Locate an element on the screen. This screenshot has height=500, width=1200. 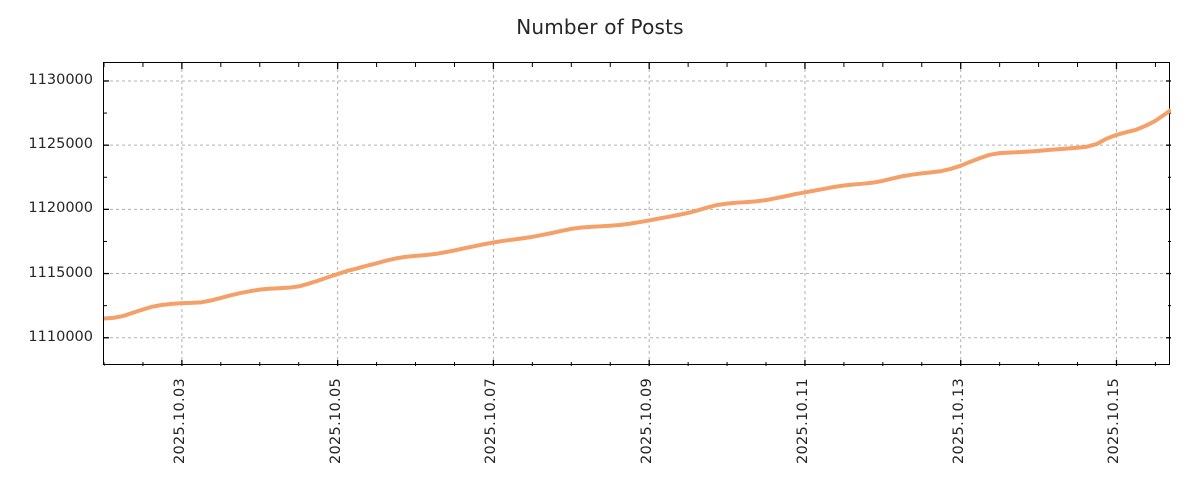
y-axis-tick-labels: 1110000 1115000 1120000 1125000 1130000 is located at coordinates (46, 250).